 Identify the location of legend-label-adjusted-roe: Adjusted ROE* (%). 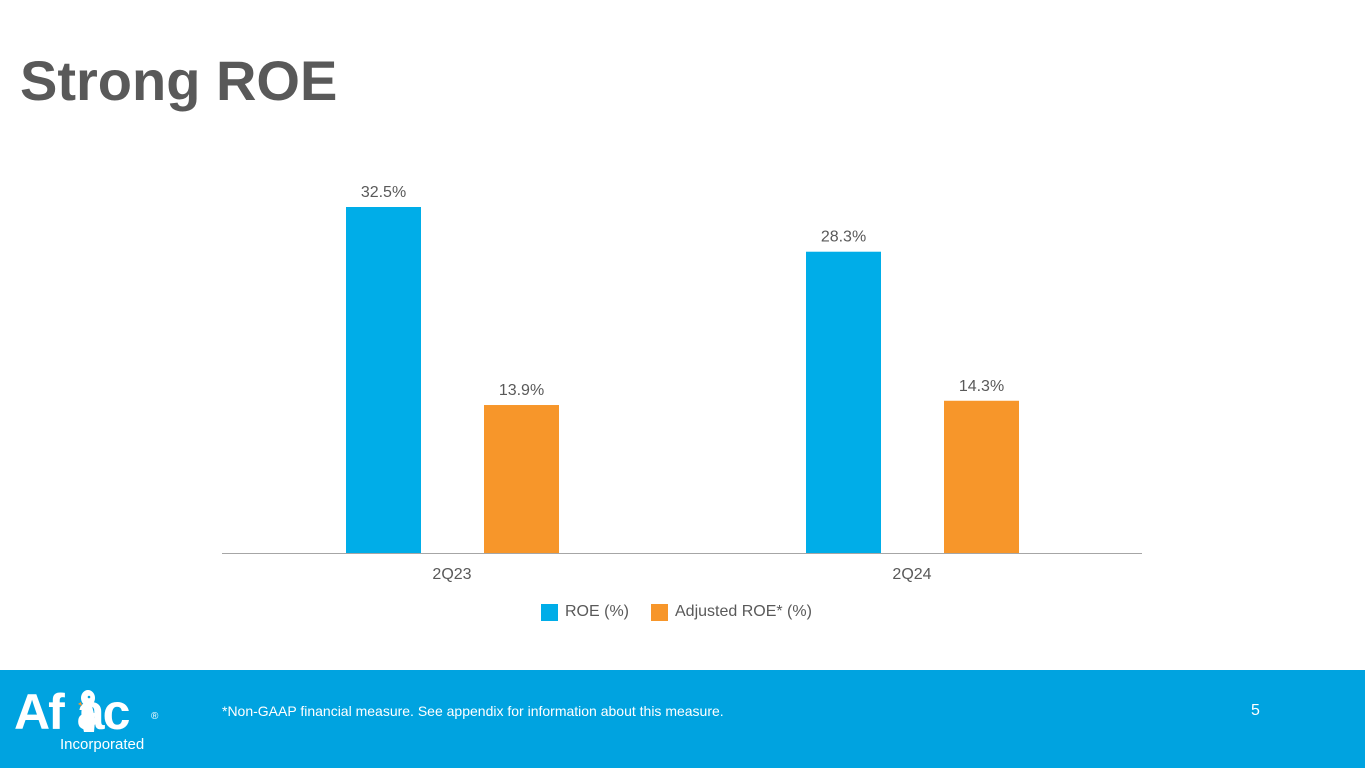
(743, 611).